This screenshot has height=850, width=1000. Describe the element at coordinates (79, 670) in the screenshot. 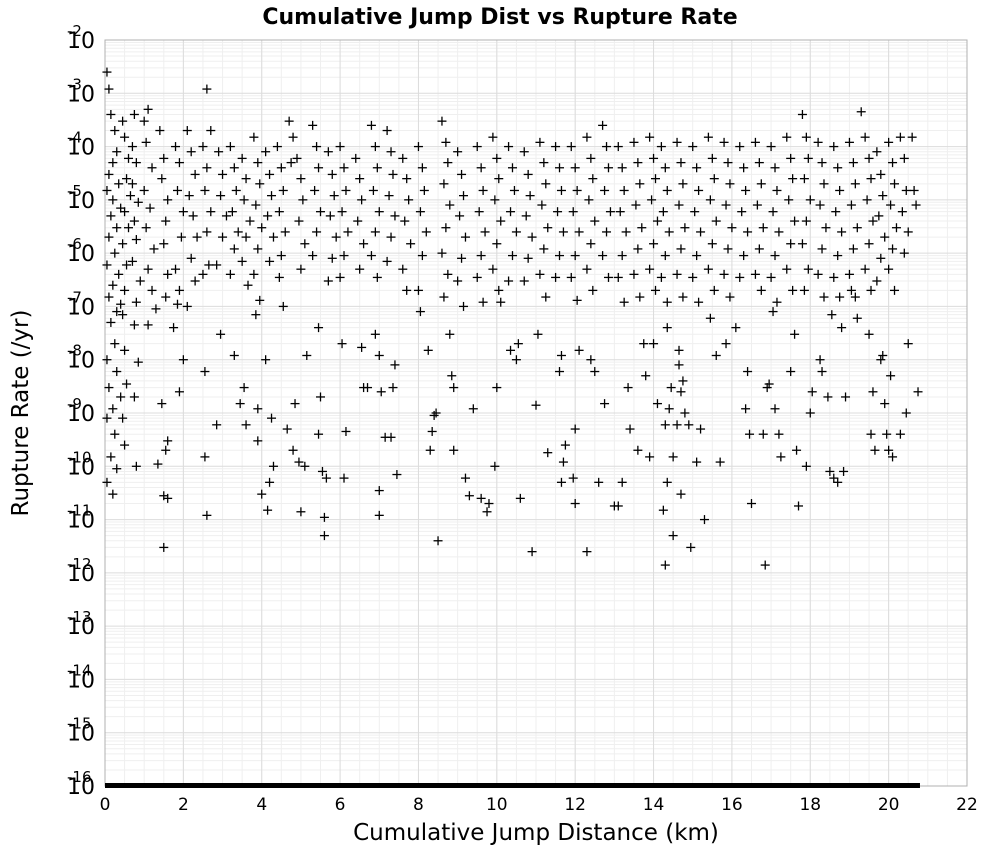

I see `y-tick-exponent: -14` at that location.